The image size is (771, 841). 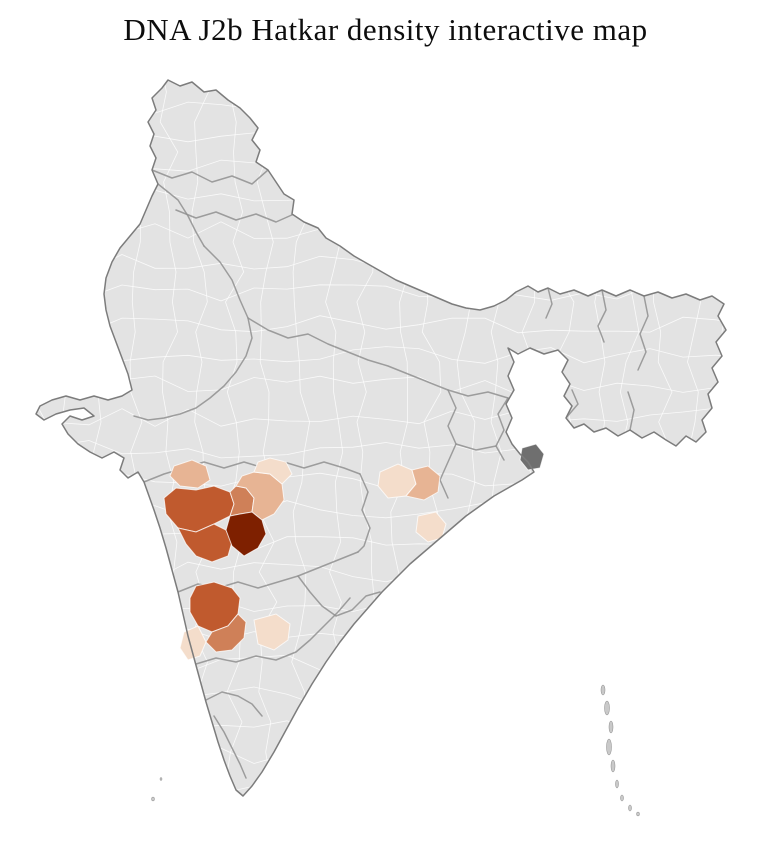 What do you see at coordinates (273, 471) in the screenshot?
I see `district-west-lightest` at bounding box center [273, 471].